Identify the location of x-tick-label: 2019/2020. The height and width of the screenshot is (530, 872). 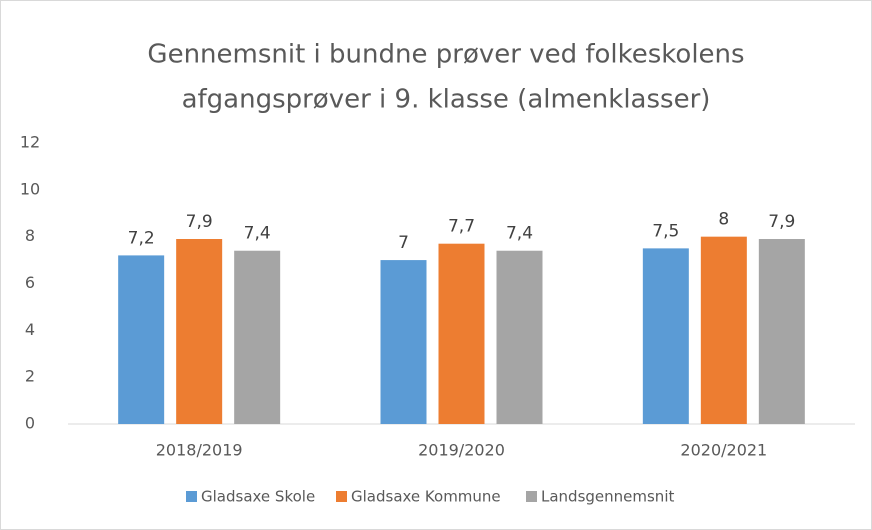
(461, 450).